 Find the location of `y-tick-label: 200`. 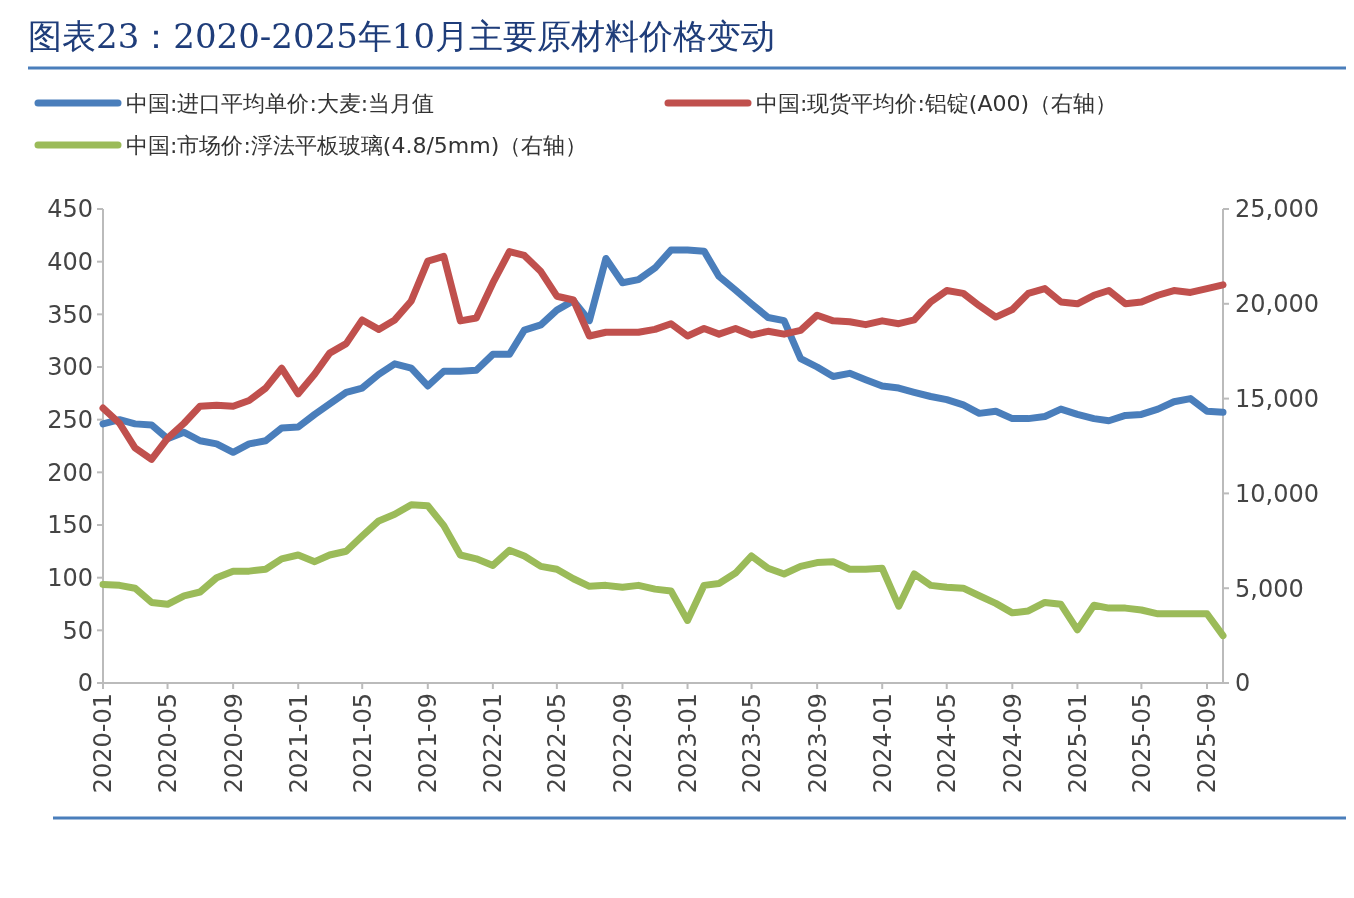

y-tick-label: 200 is located at coordinates (70, 472).